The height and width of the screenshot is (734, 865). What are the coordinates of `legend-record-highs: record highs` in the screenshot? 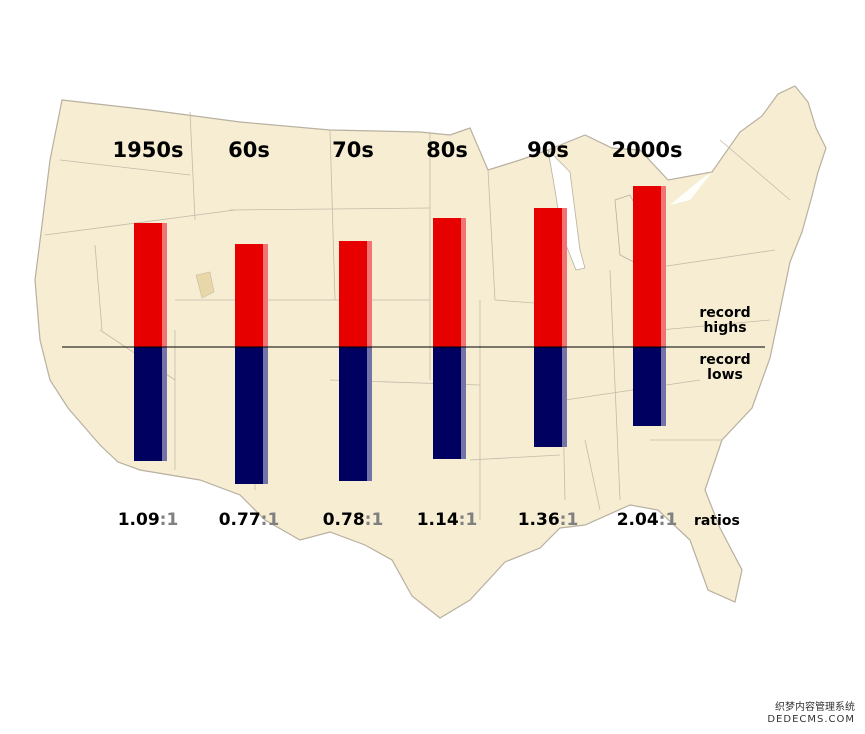 It's located at (725, 321).